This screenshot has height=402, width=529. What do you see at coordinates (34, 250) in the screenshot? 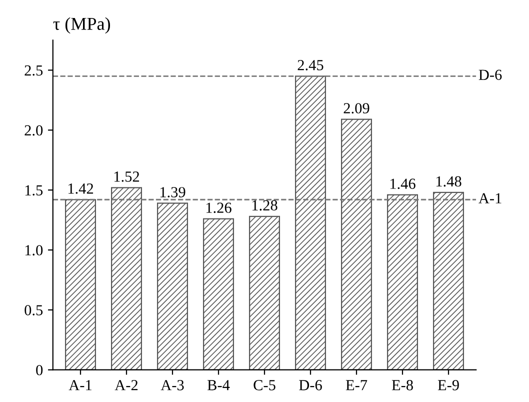
I see `y-tick-label: 1.0` at bounding box center [34, 250].